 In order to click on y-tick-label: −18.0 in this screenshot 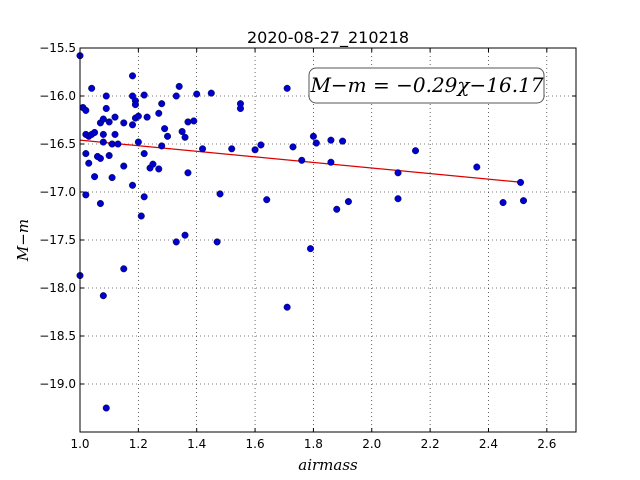, I will do `click(57, 288)`.